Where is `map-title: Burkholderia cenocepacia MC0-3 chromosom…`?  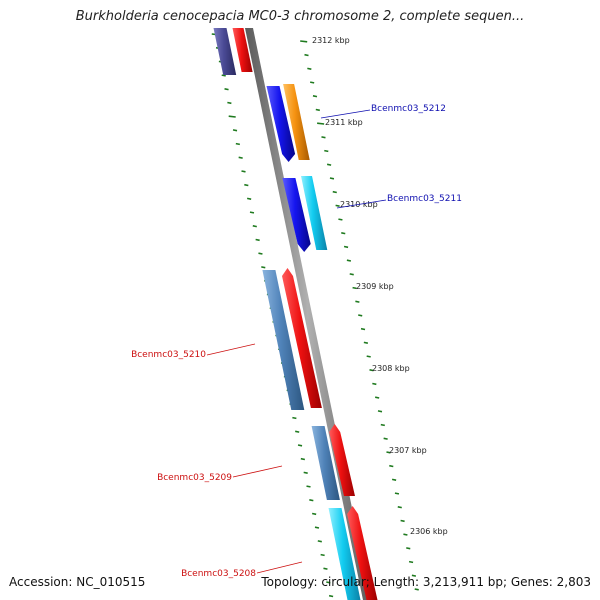
map-title: Burkholderia cenocepacia MC0-3 chromosom… is located at coordinates (300, 16).